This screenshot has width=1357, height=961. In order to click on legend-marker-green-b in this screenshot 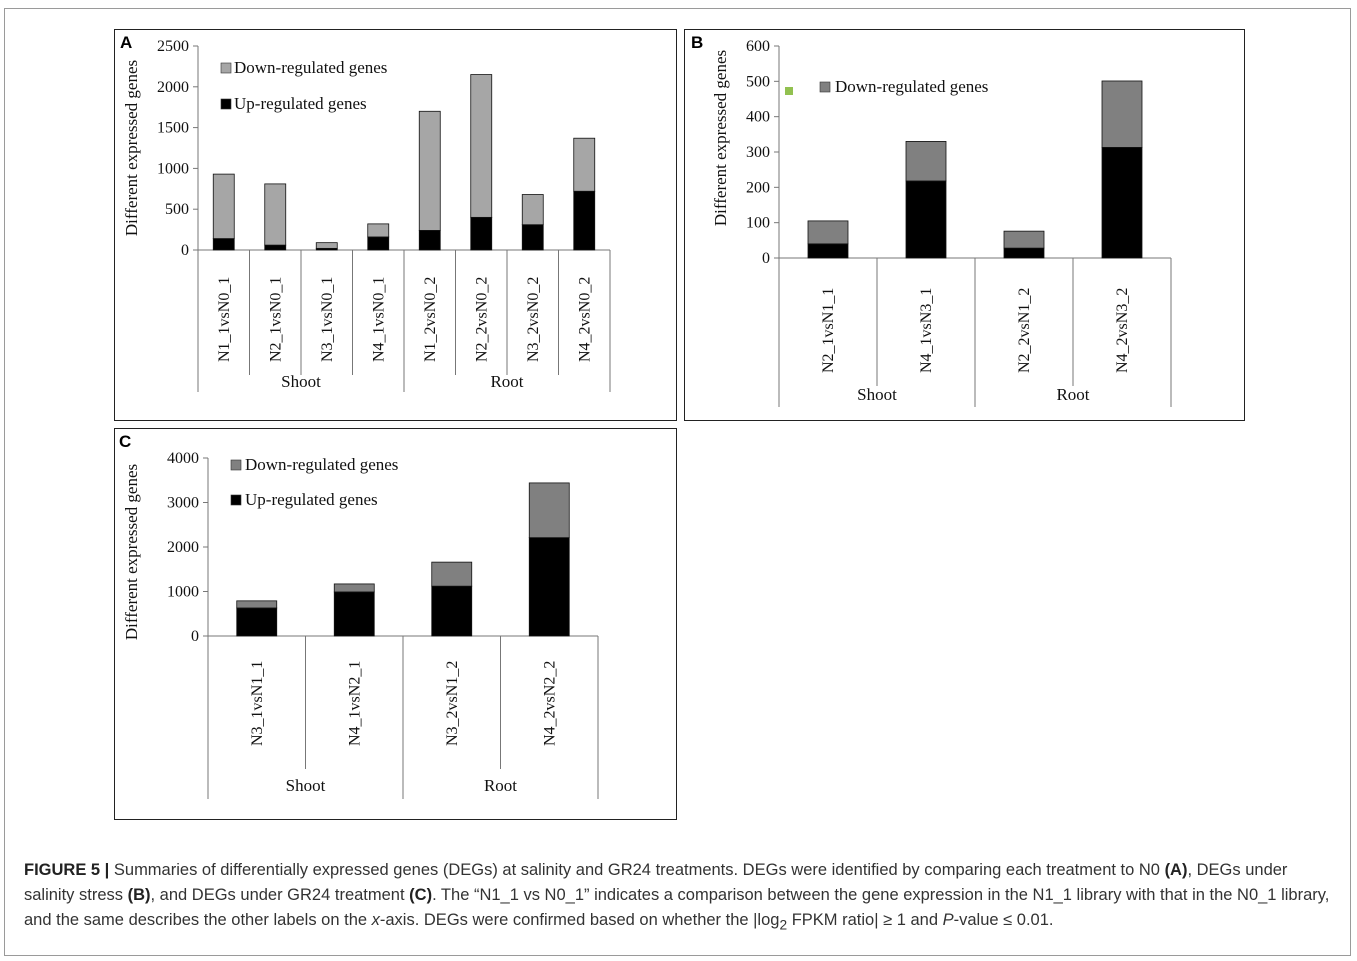, I will do `click(789, 91)`.